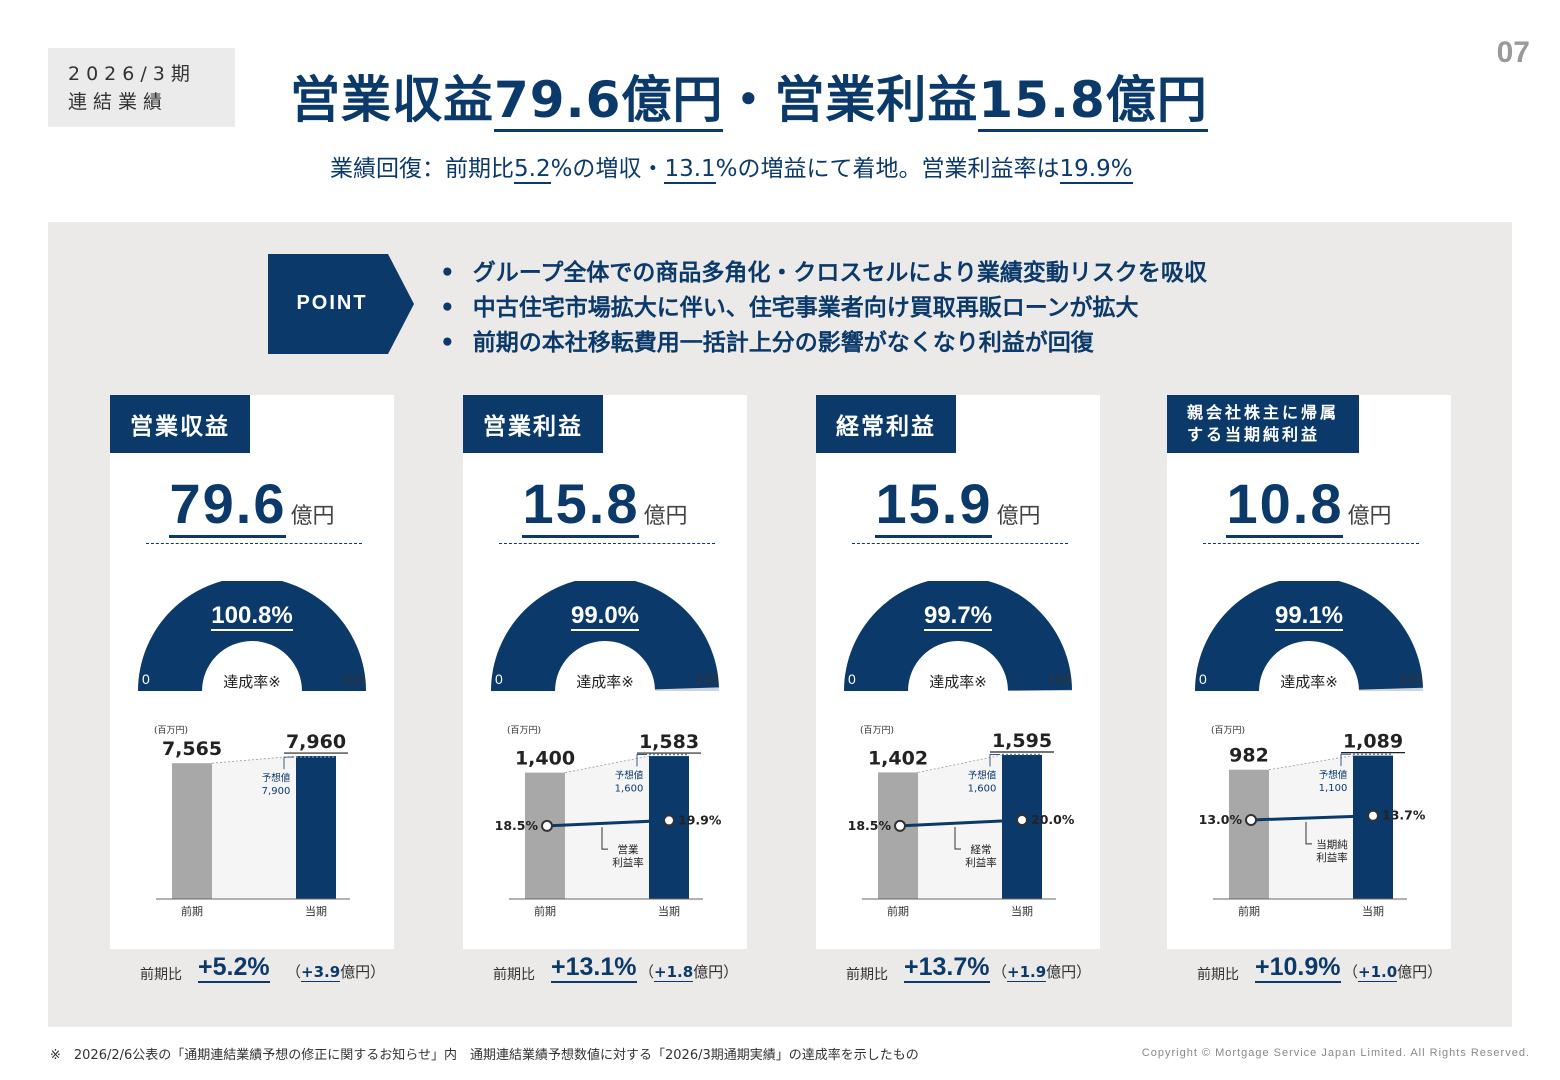 The width and height of the screenshot is (1560, 1080). What do you see at coordinates (1513, 52) in the screenshot?
I see `page-number: 07` at bounding box center [1513, 52].